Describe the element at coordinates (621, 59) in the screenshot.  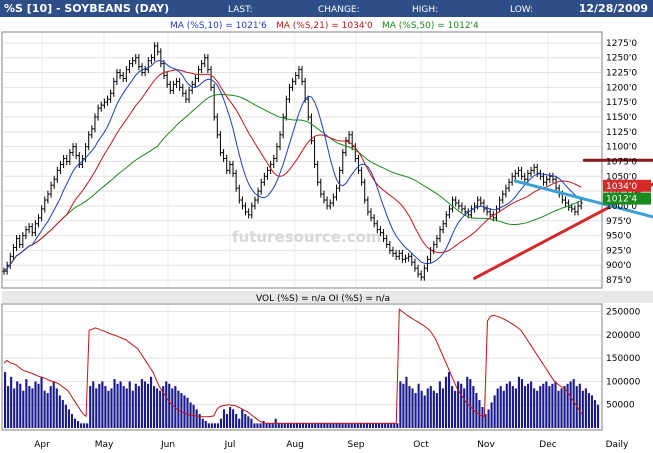
I see `price-tick-label: 1250'0` at that location.